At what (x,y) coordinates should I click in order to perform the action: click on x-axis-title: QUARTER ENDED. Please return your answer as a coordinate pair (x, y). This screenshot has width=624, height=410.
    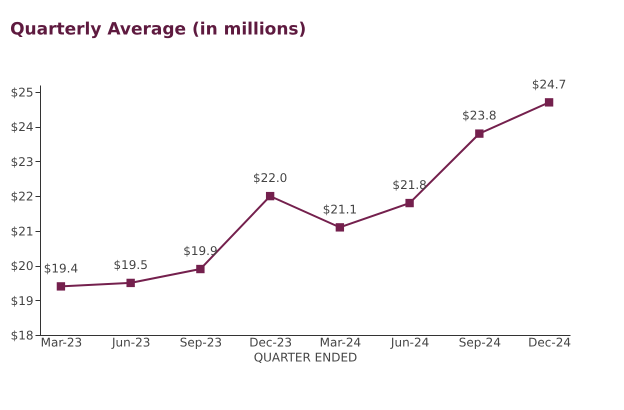
    Looking at the image, I should click on (306, 357).